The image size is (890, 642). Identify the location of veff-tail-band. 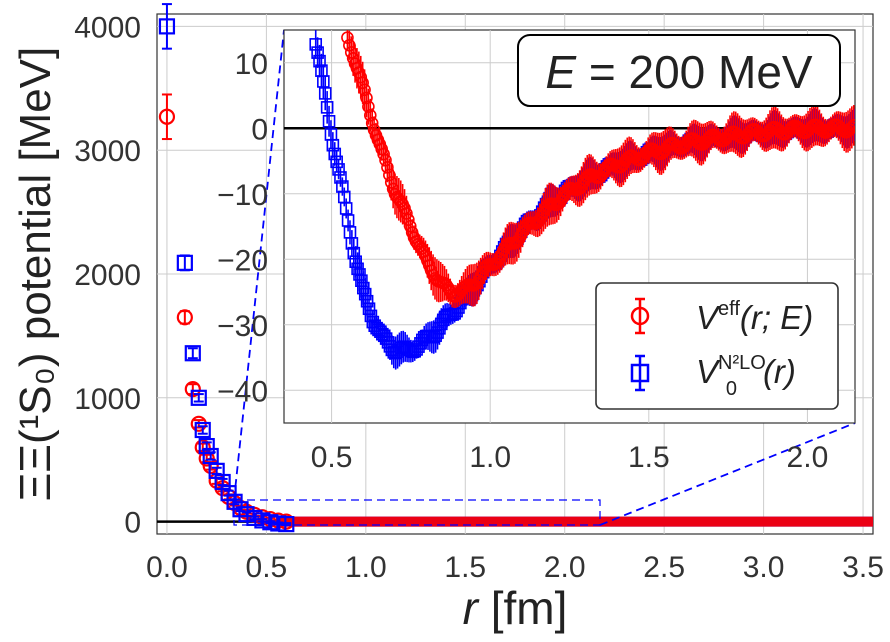
(574, 521).